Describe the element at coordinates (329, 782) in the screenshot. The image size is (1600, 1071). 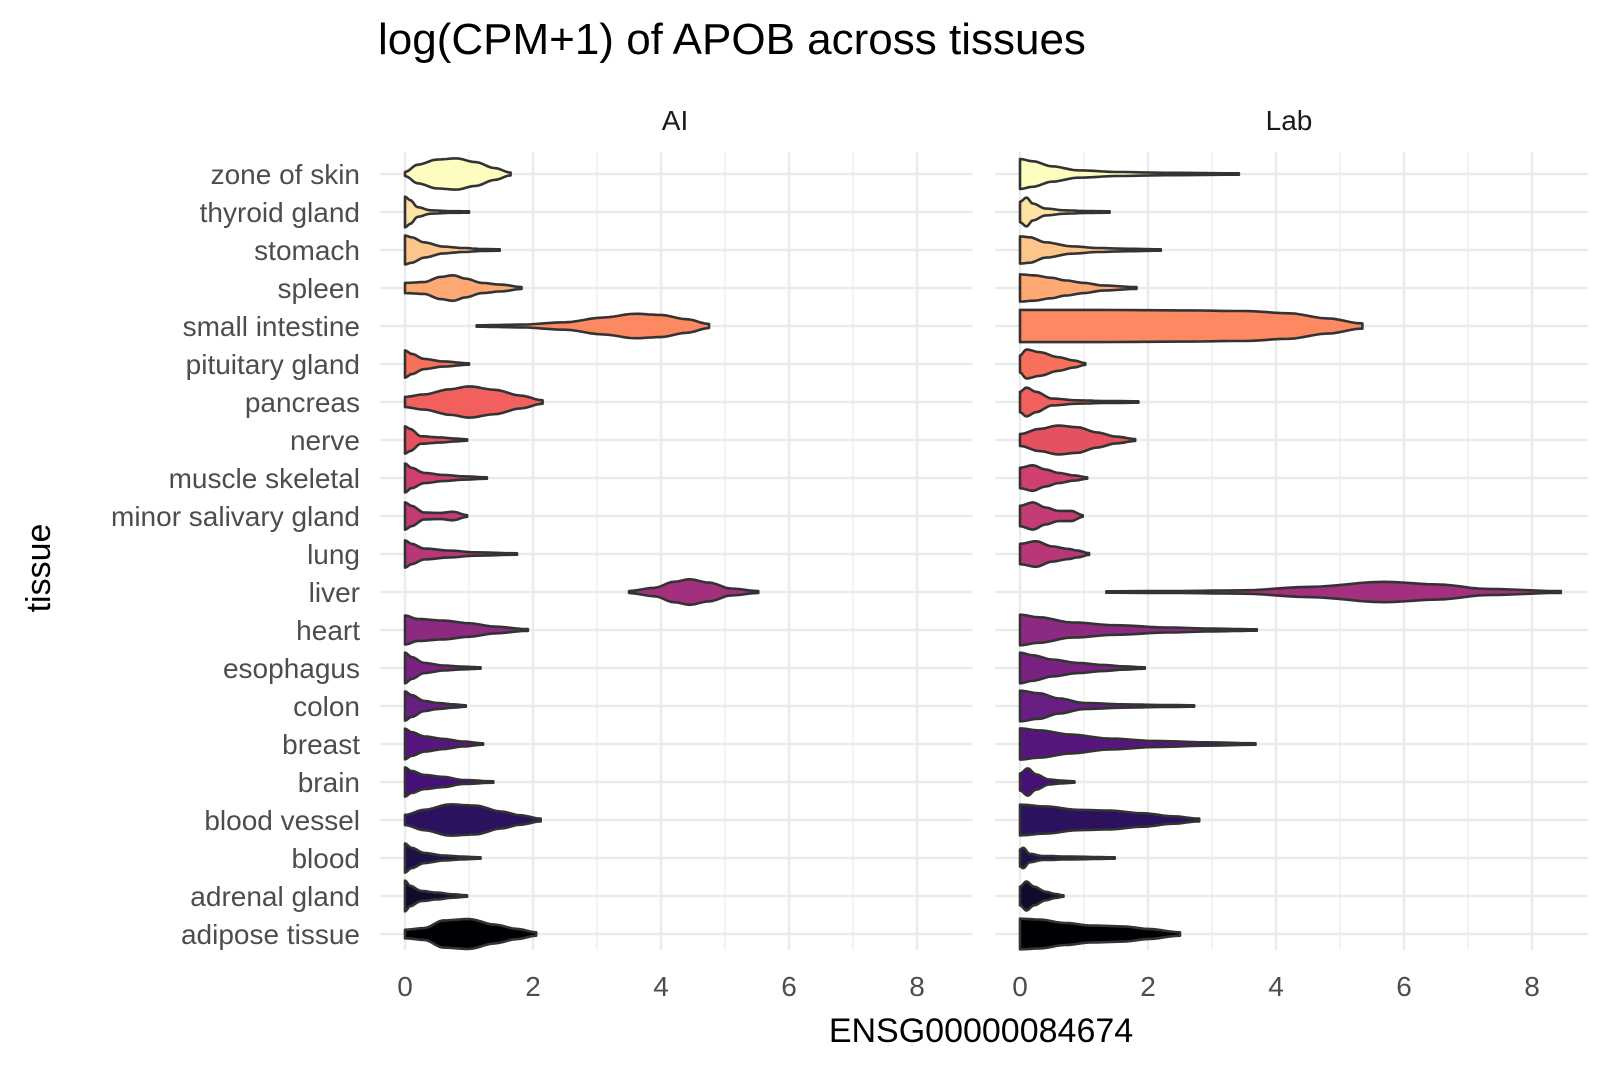
I see `y-tick-label: brain` at that location.